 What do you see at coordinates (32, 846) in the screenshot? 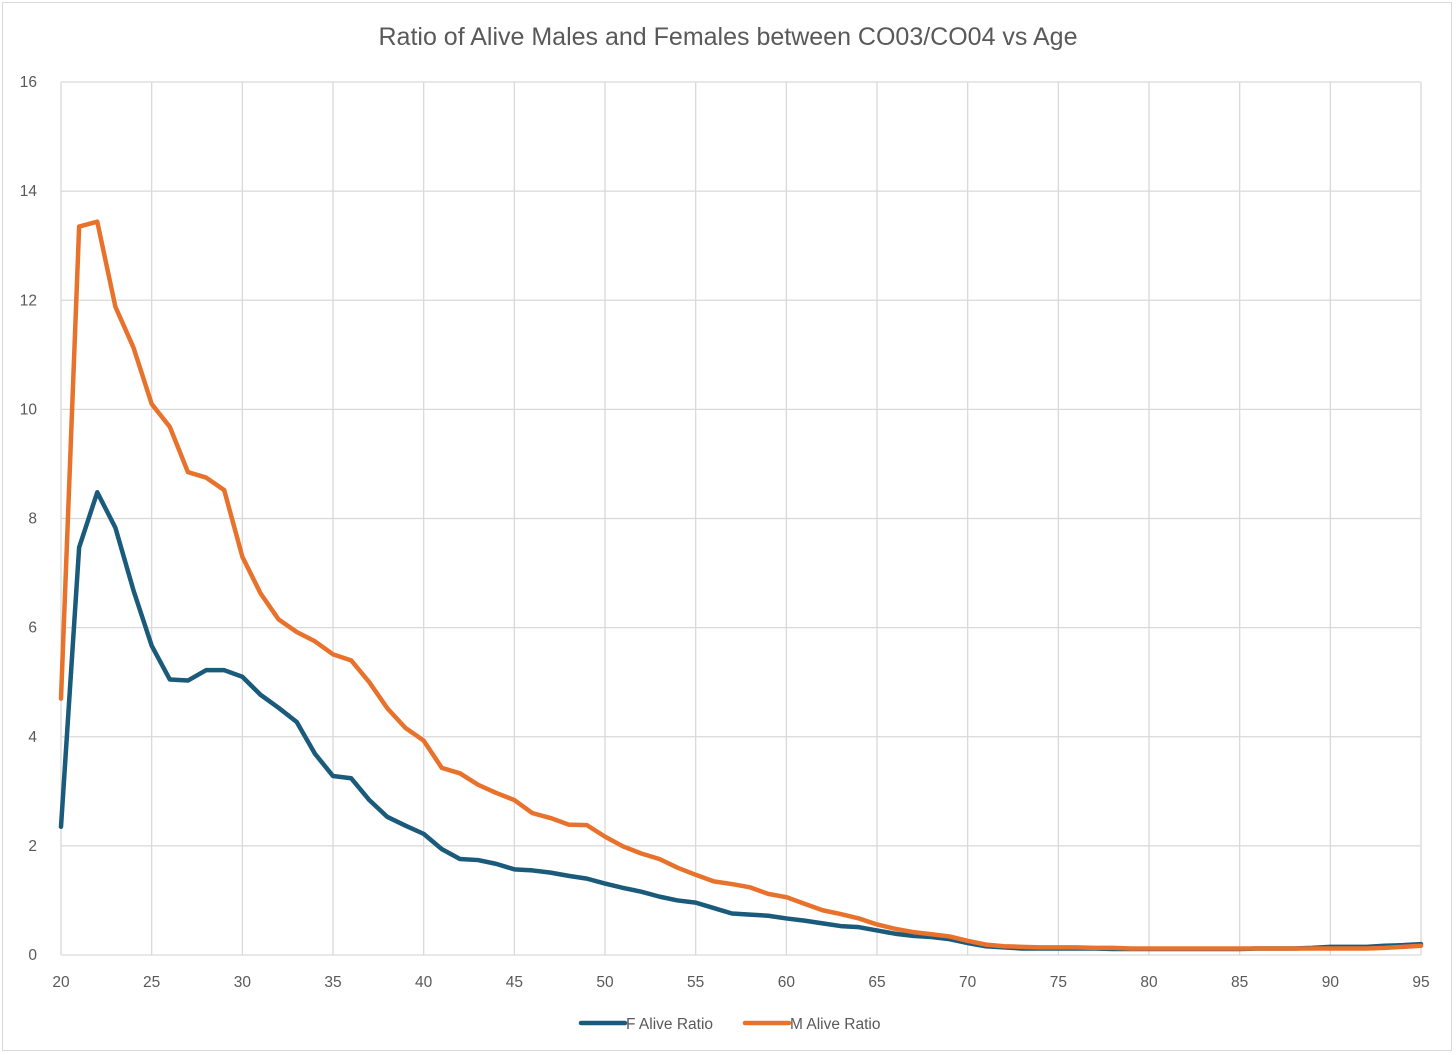
I see `y-tick-label: 2` at bounding box center [32, 846].